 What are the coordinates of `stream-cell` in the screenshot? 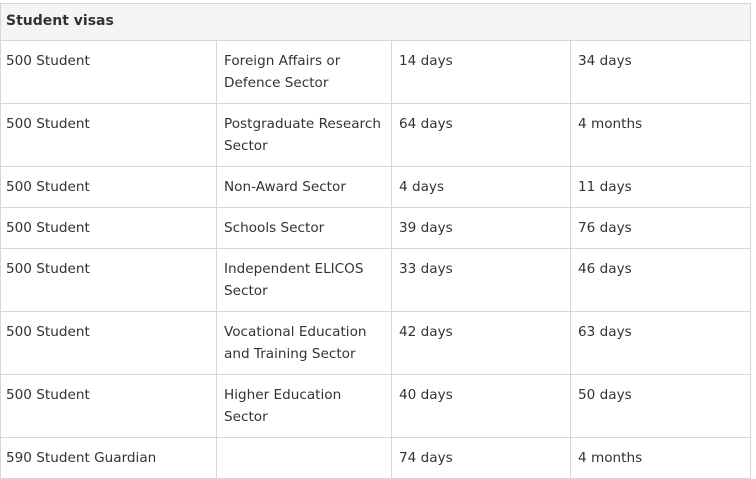 It's located at (304, 458).